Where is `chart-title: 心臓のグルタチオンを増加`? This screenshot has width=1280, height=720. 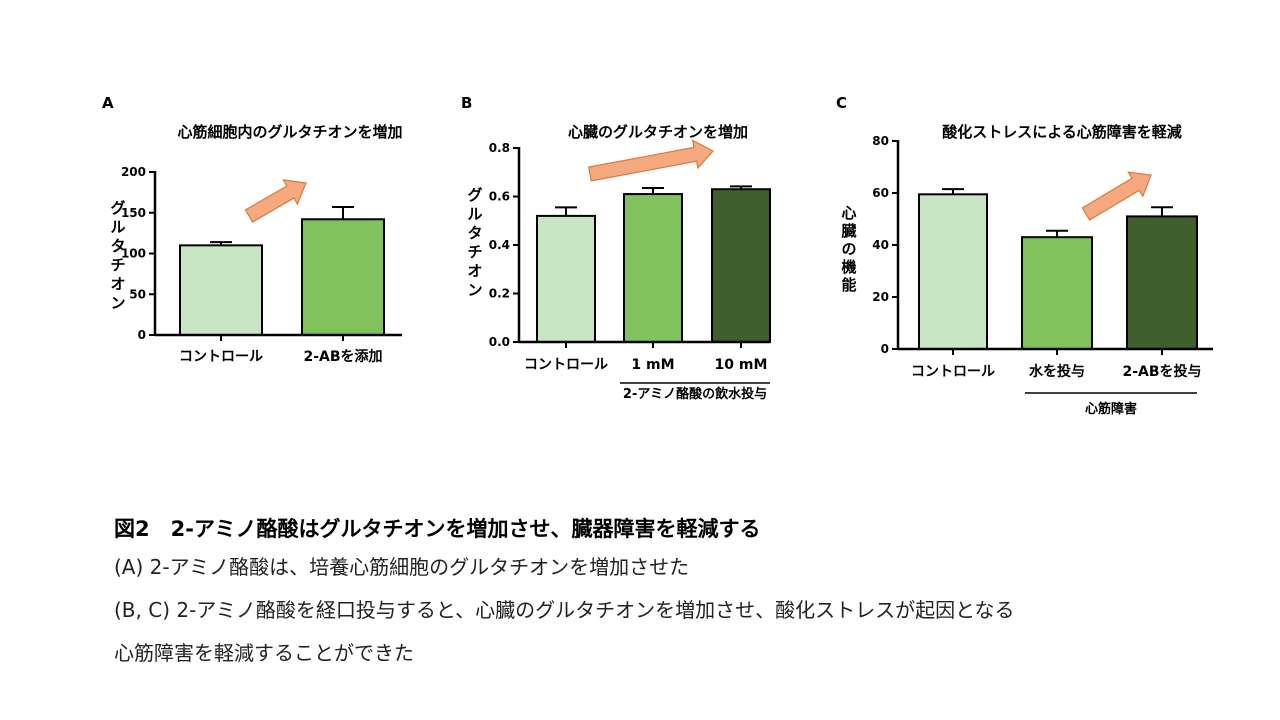
chart-title: 心臓のグルタチオンを増加 is located at coordinates (658, 132).